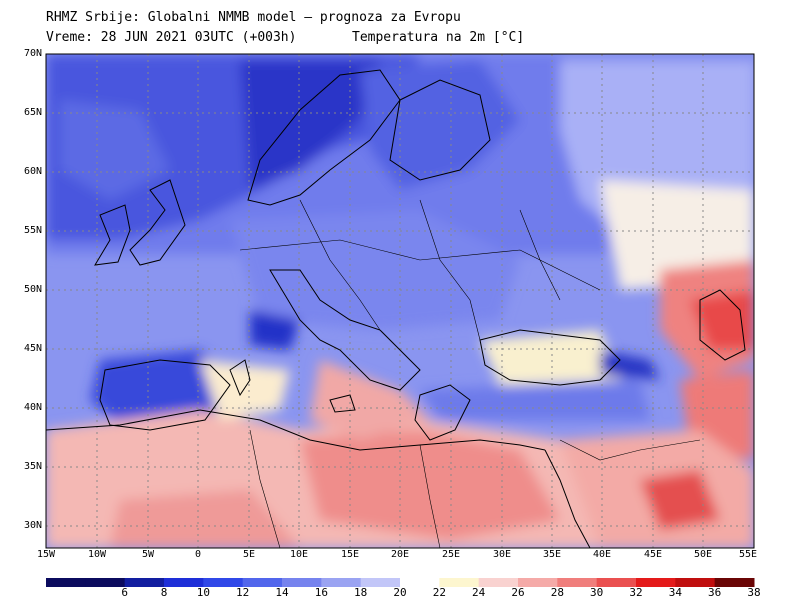 The image size is (800, 600). I want to click on lon-label: 5W, so click(148, 554).